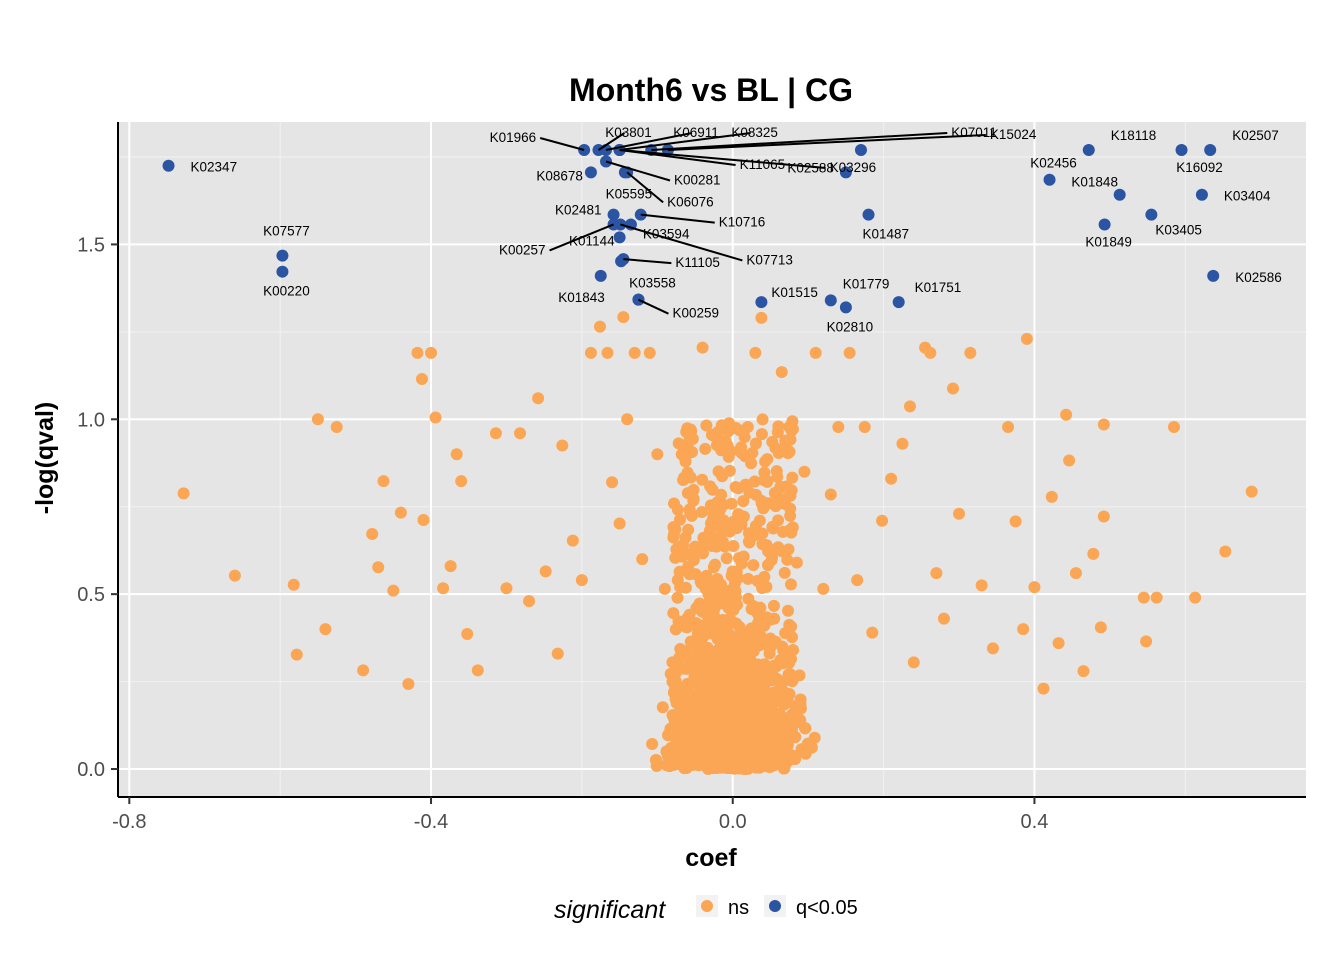 The image size is (1344, 960). What do you see at coordinates (628, 132) in the screenshot?
I see `point-label: K03801` at bounding box center [628, 132].